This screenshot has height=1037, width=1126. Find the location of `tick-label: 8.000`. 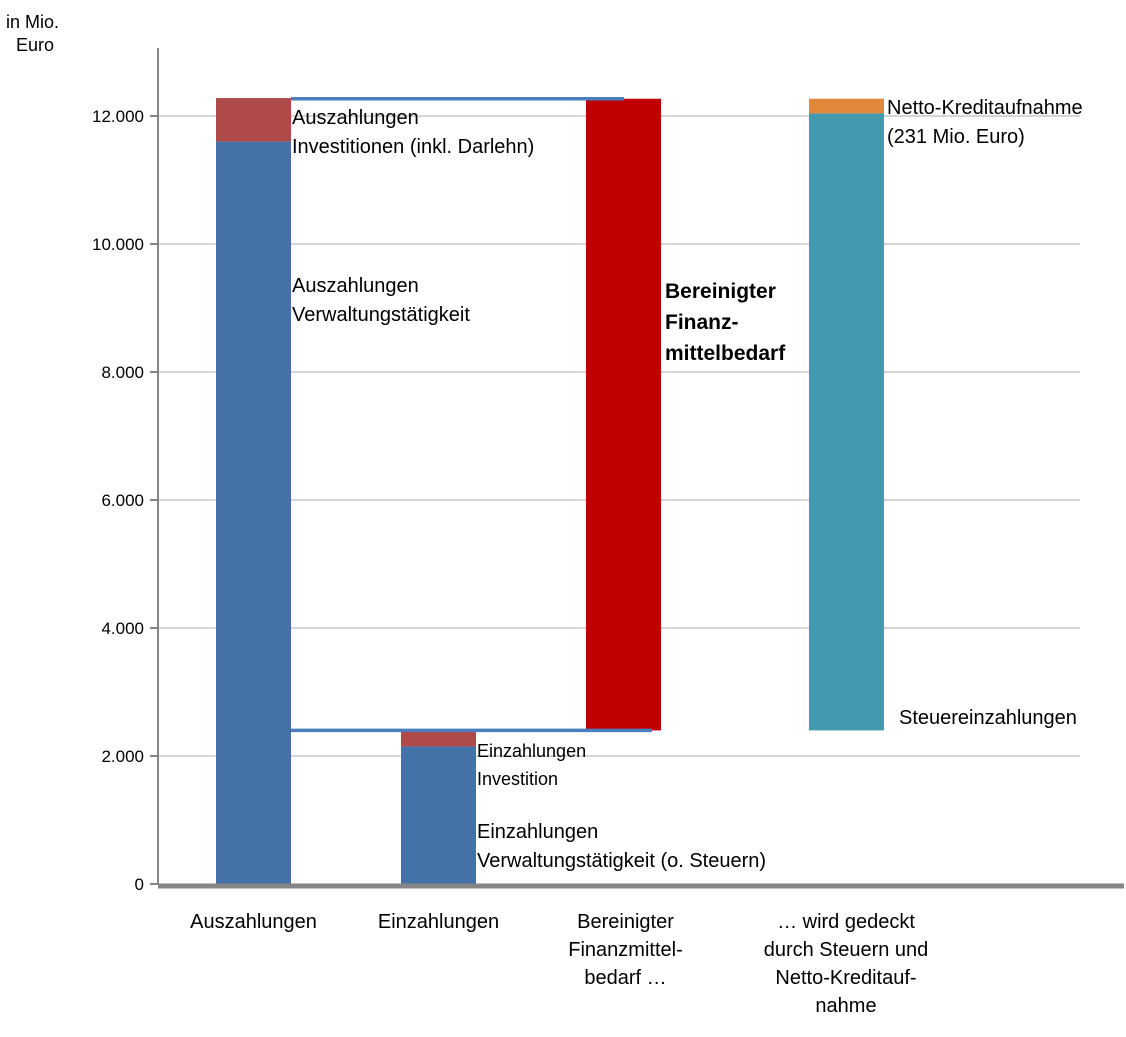

tick-label: 8.000 is located at coordinates (122, 372).